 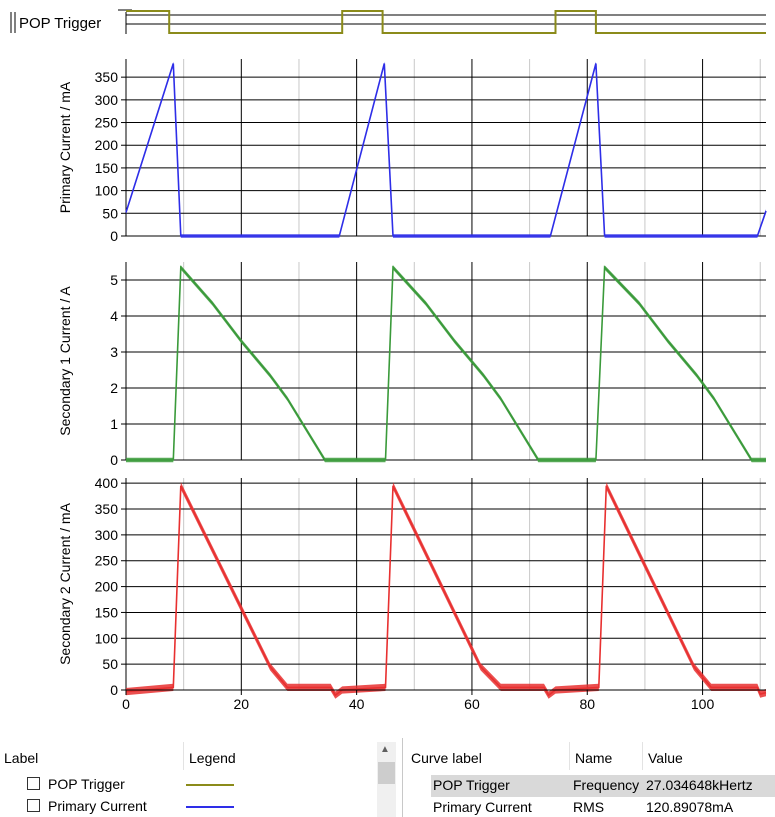 What do you see at coordinates (665, 758) in the screenshot?
I see `value-column-header: Value` at bounding box center [665, 758].